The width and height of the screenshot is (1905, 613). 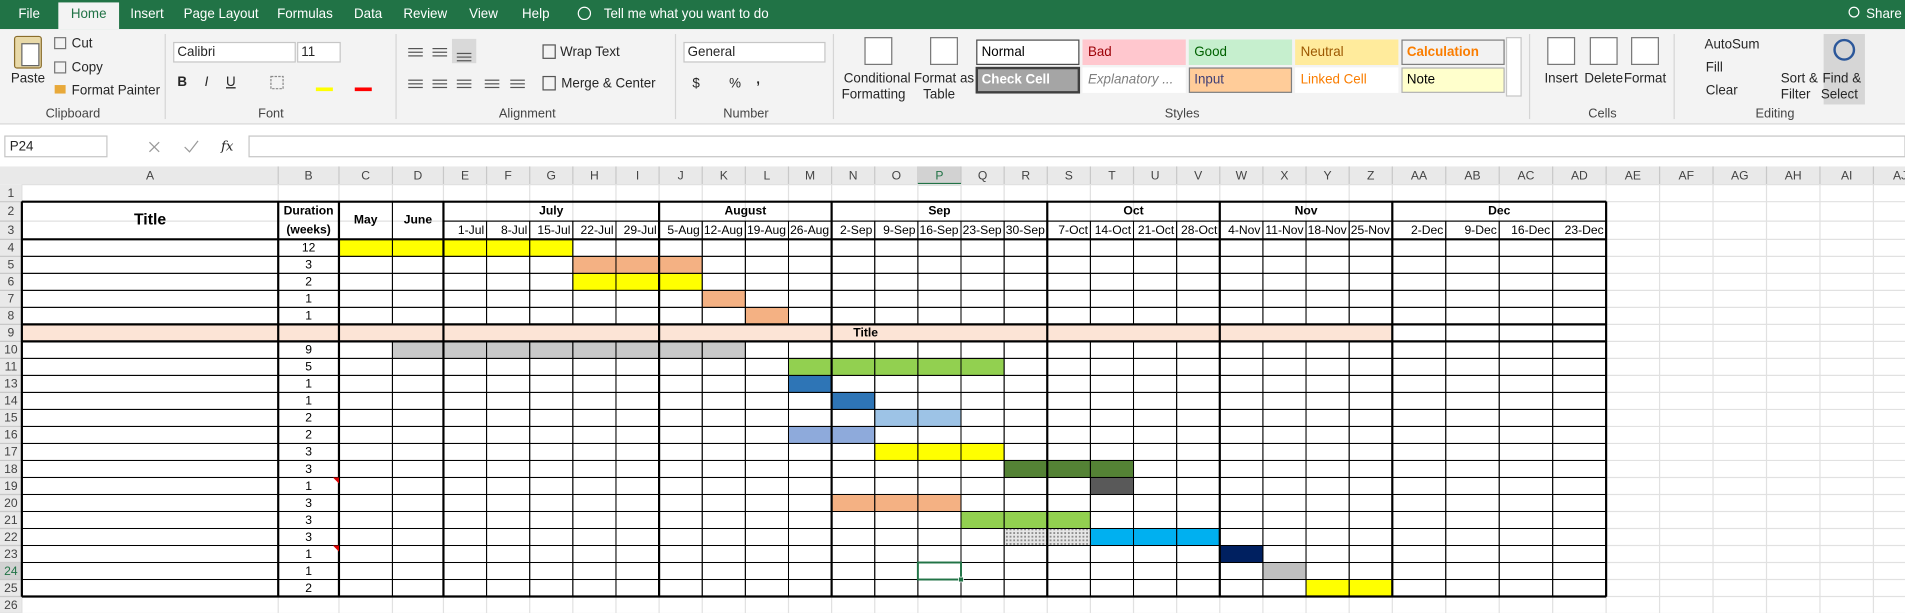 What do you see at coordinates (1328, 175) in the screenshot?
I see `column-header: Y` at bounding box center [1328, 175].